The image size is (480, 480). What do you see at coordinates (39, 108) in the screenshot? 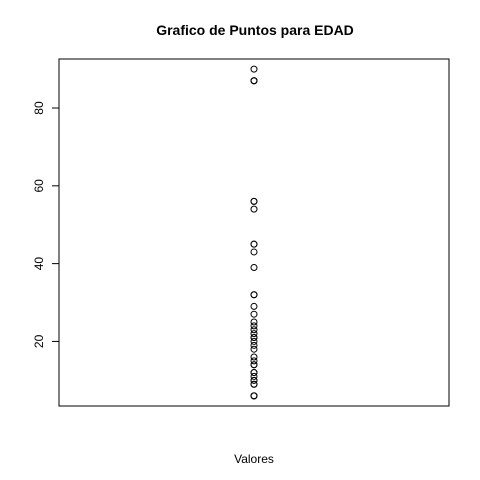
I see `y-tick-label: 80` at bounding box center [39, 108].